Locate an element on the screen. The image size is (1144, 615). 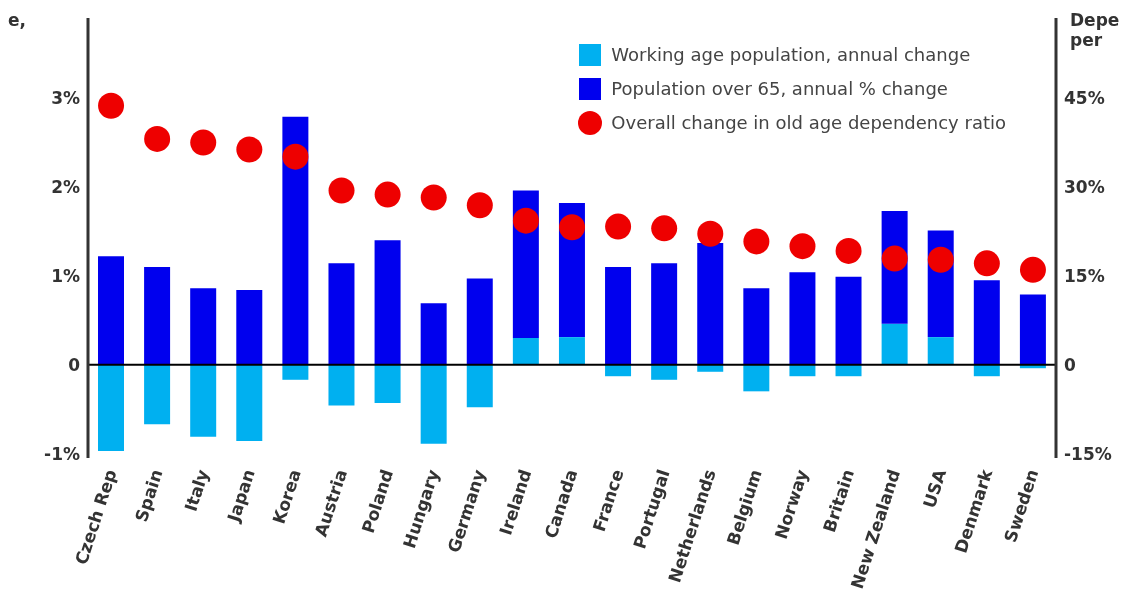
x-tick-label: Japan is located at coordinates (240, 495).